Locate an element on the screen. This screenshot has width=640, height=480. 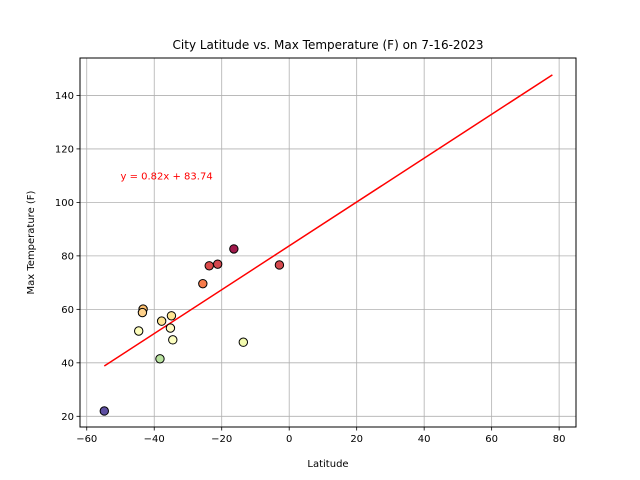
y-tick-label: 100 is located at coordinates (64, 203).